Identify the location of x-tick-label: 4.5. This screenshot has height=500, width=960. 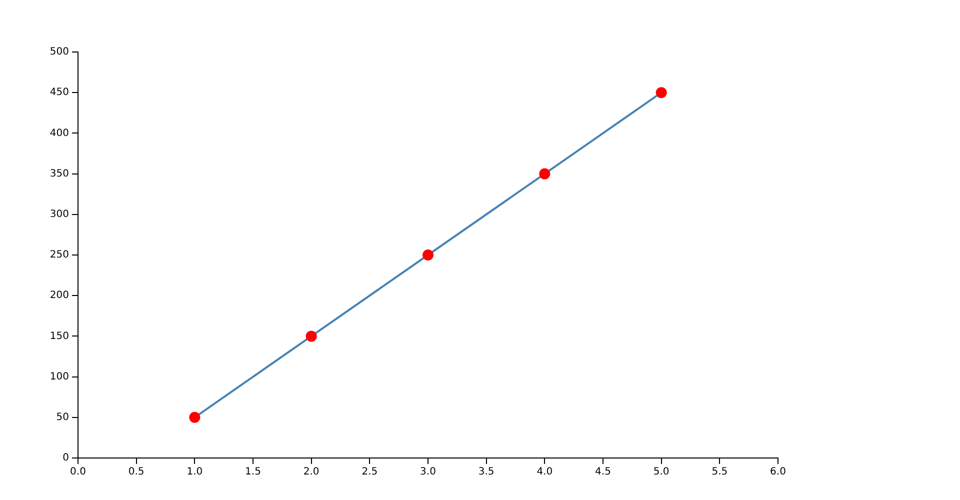
(603, 472).